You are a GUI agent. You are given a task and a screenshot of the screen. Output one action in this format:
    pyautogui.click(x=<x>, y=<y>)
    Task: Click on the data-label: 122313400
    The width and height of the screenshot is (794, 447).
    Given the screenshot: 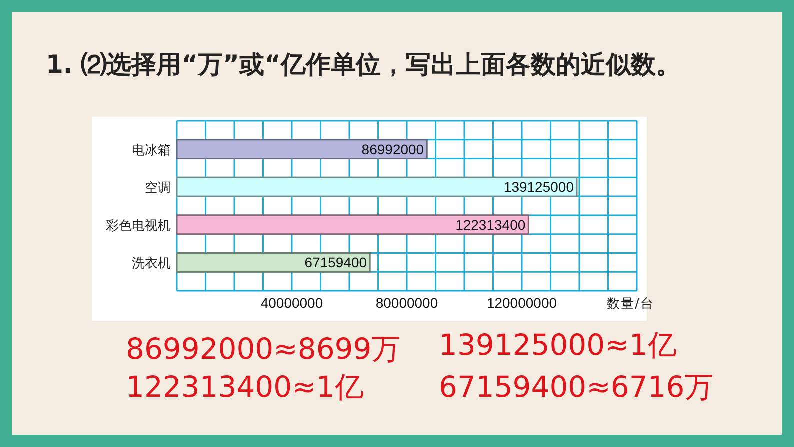 What is the action you would take?
    pyautogui.click(x=491, y=224)
    